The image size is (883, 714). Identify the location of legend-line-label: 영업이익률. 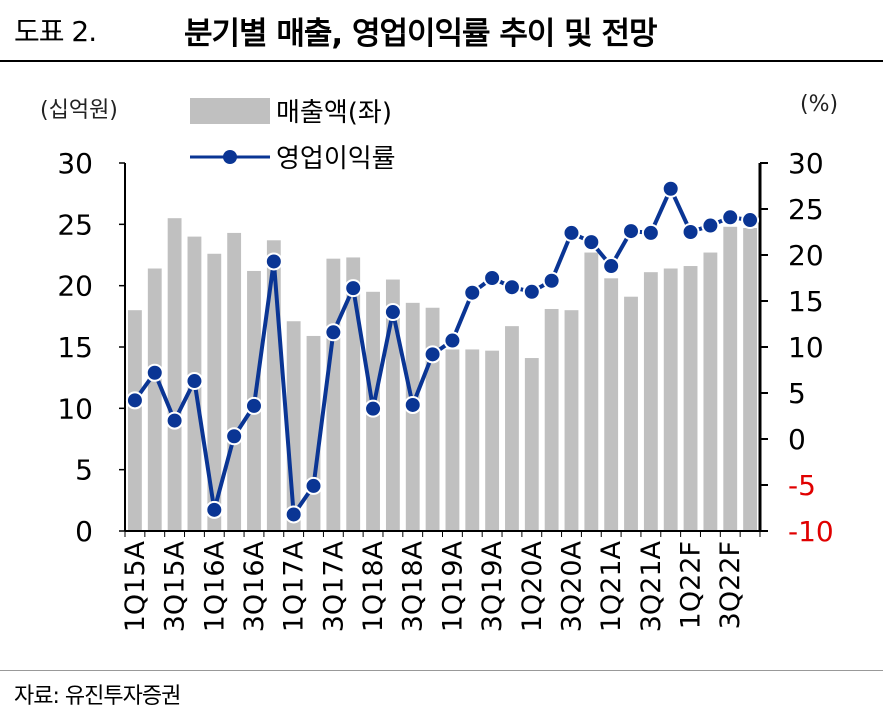
(336, 159).